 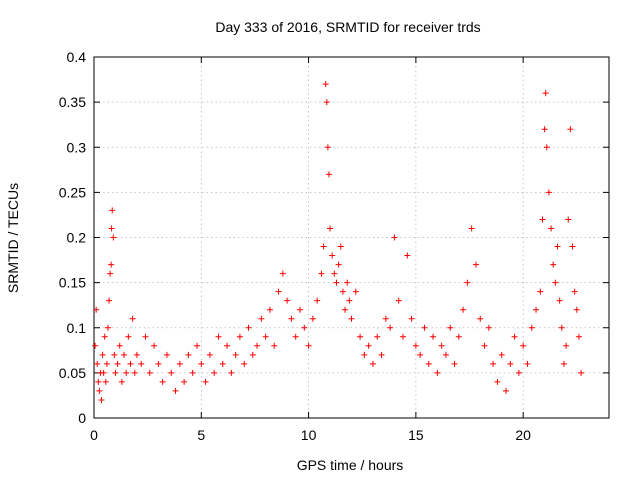 What do you see at coordinates (82, 418) in the screenshot?
I see `y-tick-label: 0` at bounding box center [82, 418].